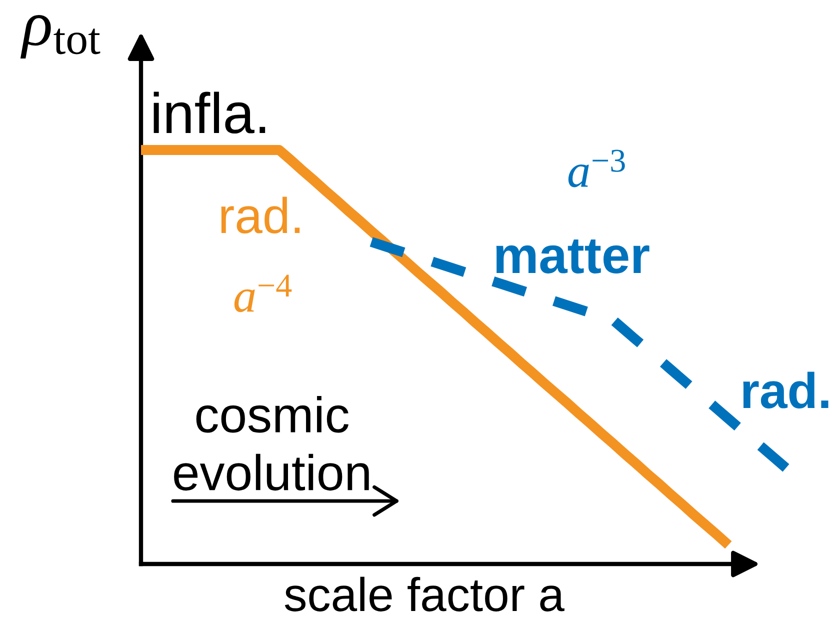 This screenshot has width=837, height=619. What do you see at coordinates (210, 113) in the screenshot?
I see `text: infla.` at bounding box center [210, 113].